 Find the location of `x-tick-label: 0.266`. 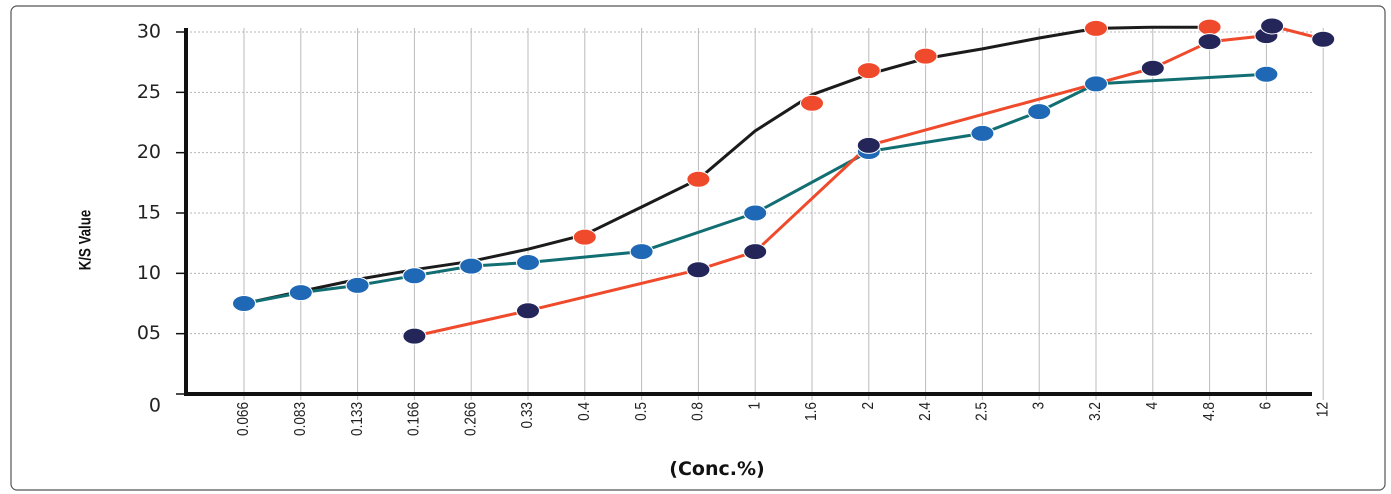

x-tick-label: 0.266 is located at coordinates (470, 419).